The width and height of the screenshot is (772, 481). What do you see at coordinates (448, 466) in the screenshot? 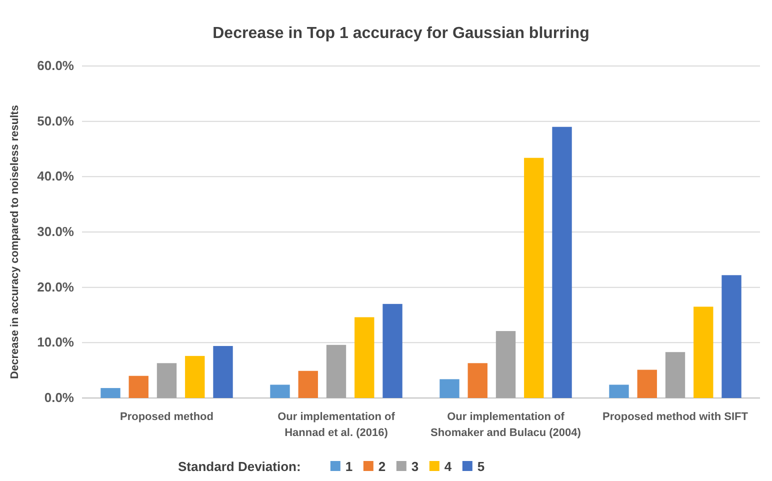
I see `legend-label: 4` at bounding box center [448, 466].